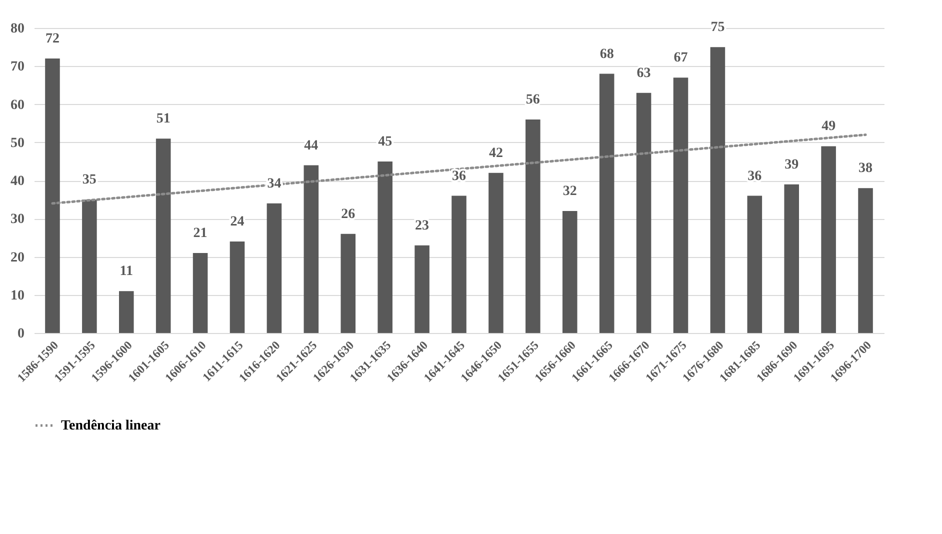 This screenshot has height=534, width=942. Describe the element at coordinates (89, 180) in the screenshot. I see `data-label: 35` at that location.